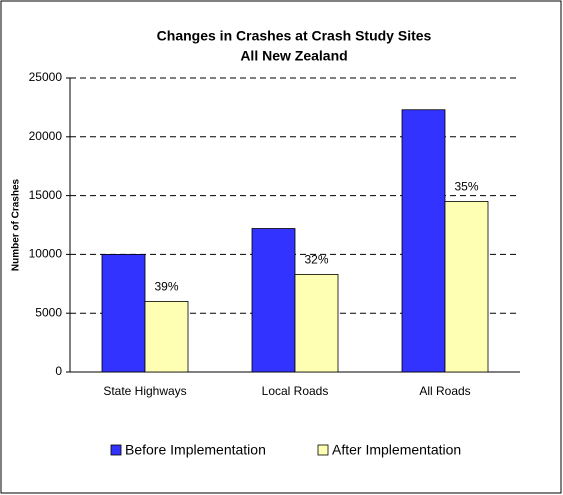 The image size is (563, 495). I want to click on annotation: 32%, so click(316, 260).